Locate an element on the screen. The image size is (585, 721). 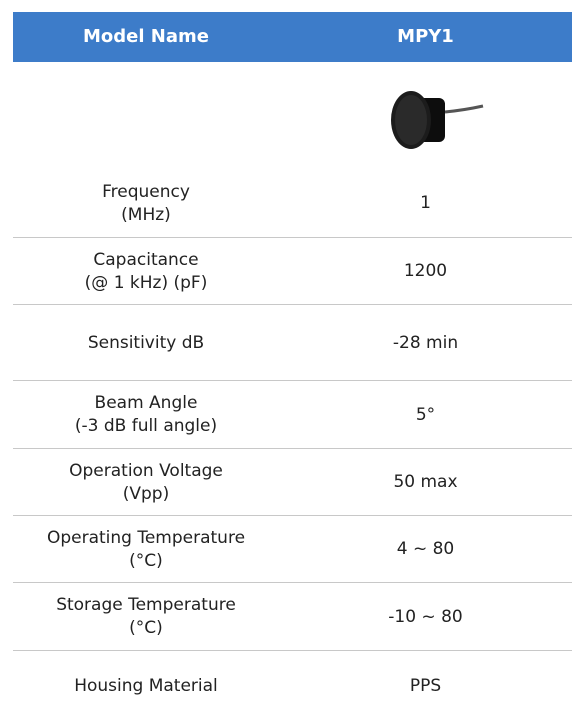
spec-label: Storage Temperature (°C) is located at coordinates (146, 617).